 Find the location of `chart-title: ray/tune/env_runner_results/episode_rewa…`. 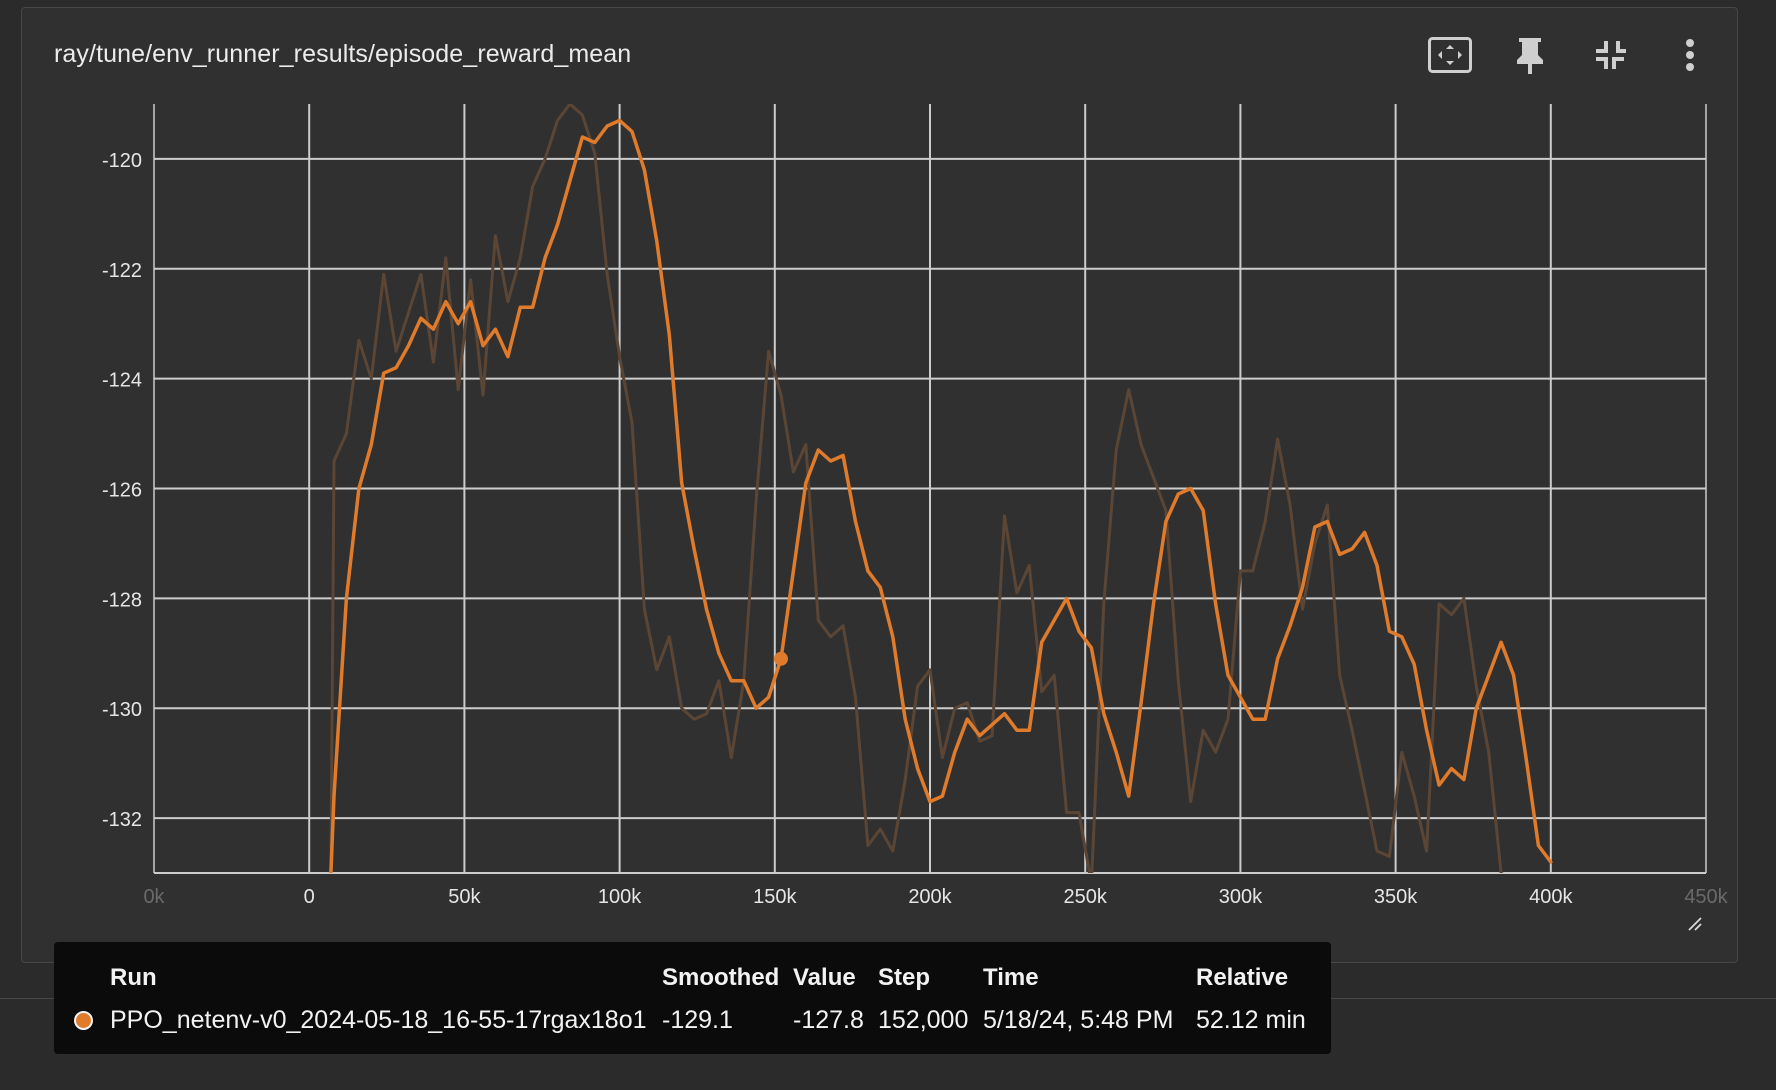

chart-title: ray/tune/env_runner_results/episode_rewa… is located at coordinates (343, 54).